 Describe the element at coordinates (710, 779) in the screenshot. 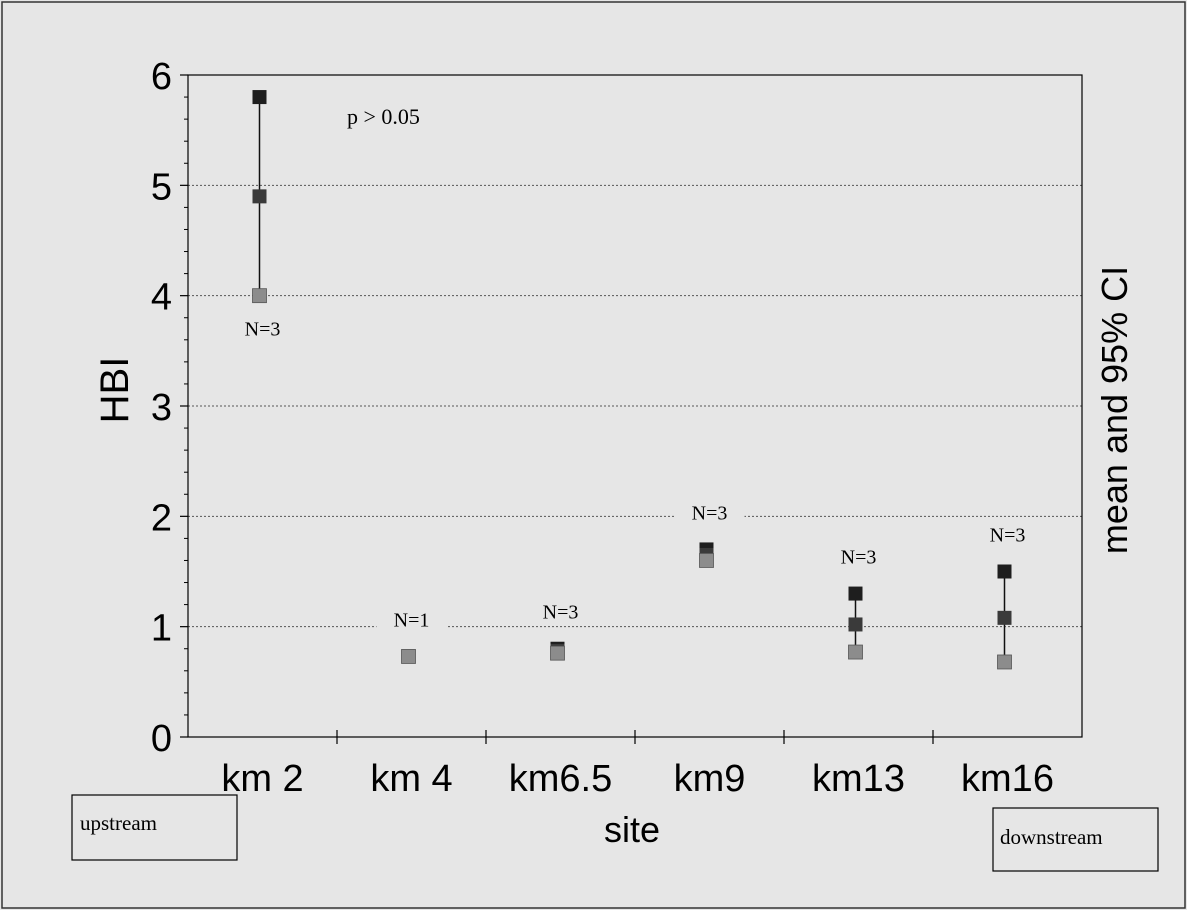

I see `x-tick-label: km9` at that location.